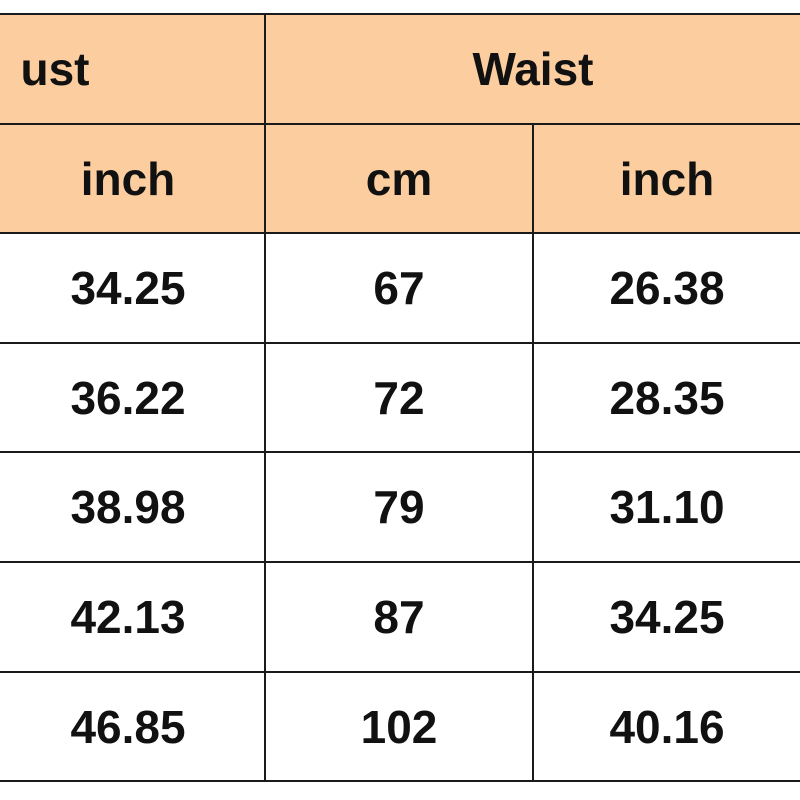 The width and height of the screenshot is (800, 800). I want to click on unit-header: cm, so click(399, 178).